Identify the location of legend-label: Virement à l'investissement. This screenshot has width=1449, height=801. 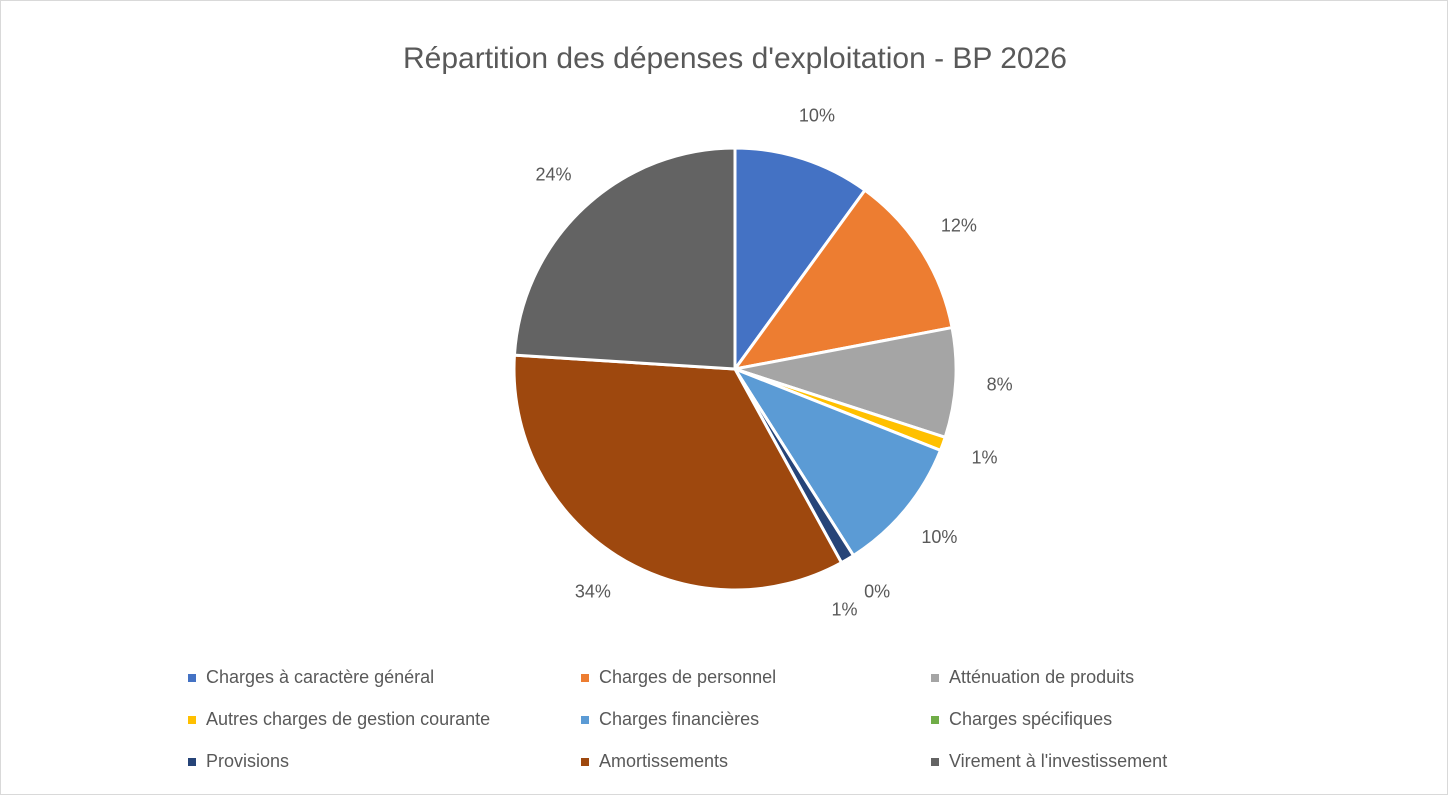
(1058, 761).